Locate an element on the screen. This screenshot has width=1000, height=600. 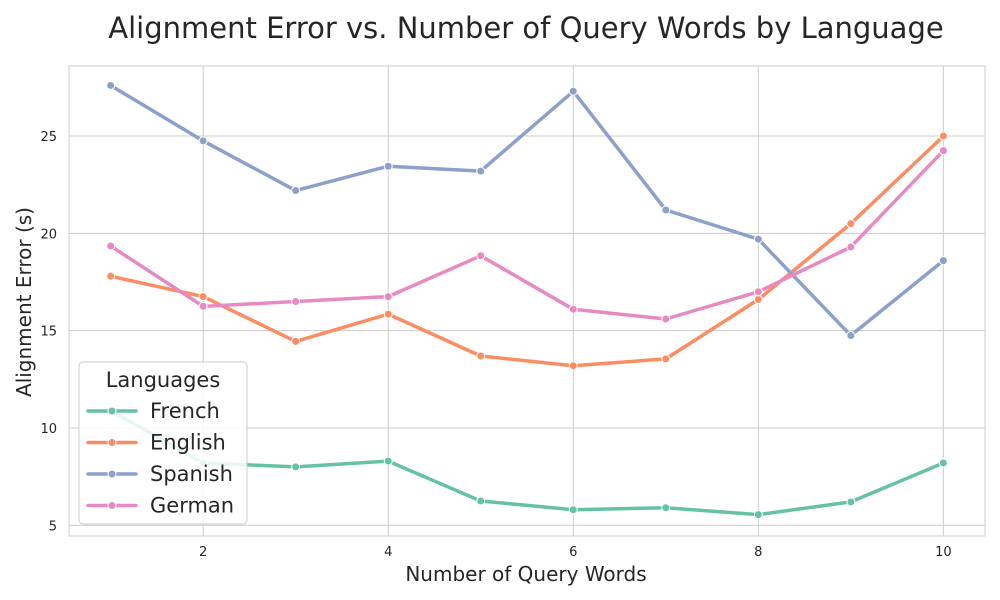
legend-title: Languages is located at coordinates (163, 380).